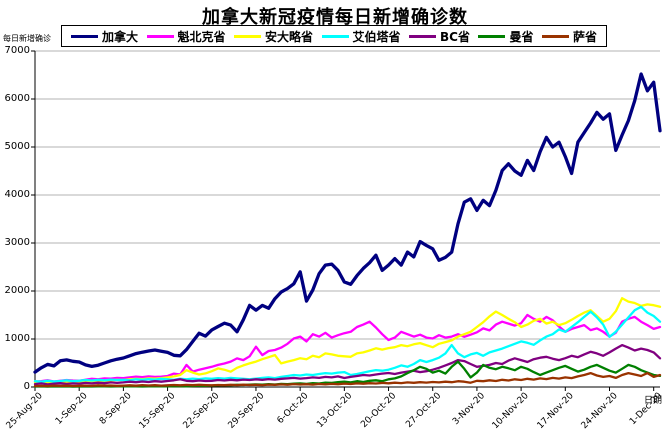  Describe the element at coordinates (17, 98) in the screenshot. I see `y-tick-label-6000: 6000` at that location.